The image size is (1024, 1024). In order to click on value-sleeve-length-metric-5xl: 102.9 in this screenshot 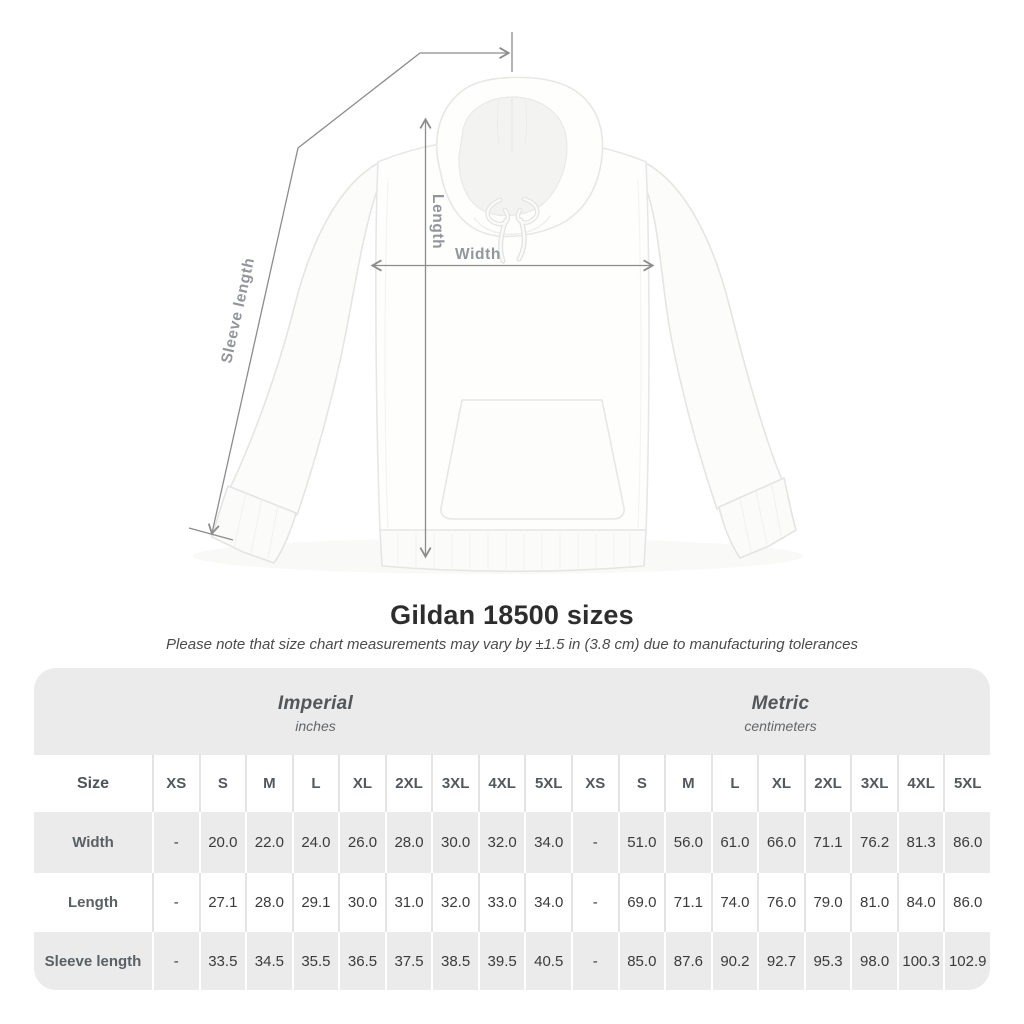, I will do `click(966, 961)`.